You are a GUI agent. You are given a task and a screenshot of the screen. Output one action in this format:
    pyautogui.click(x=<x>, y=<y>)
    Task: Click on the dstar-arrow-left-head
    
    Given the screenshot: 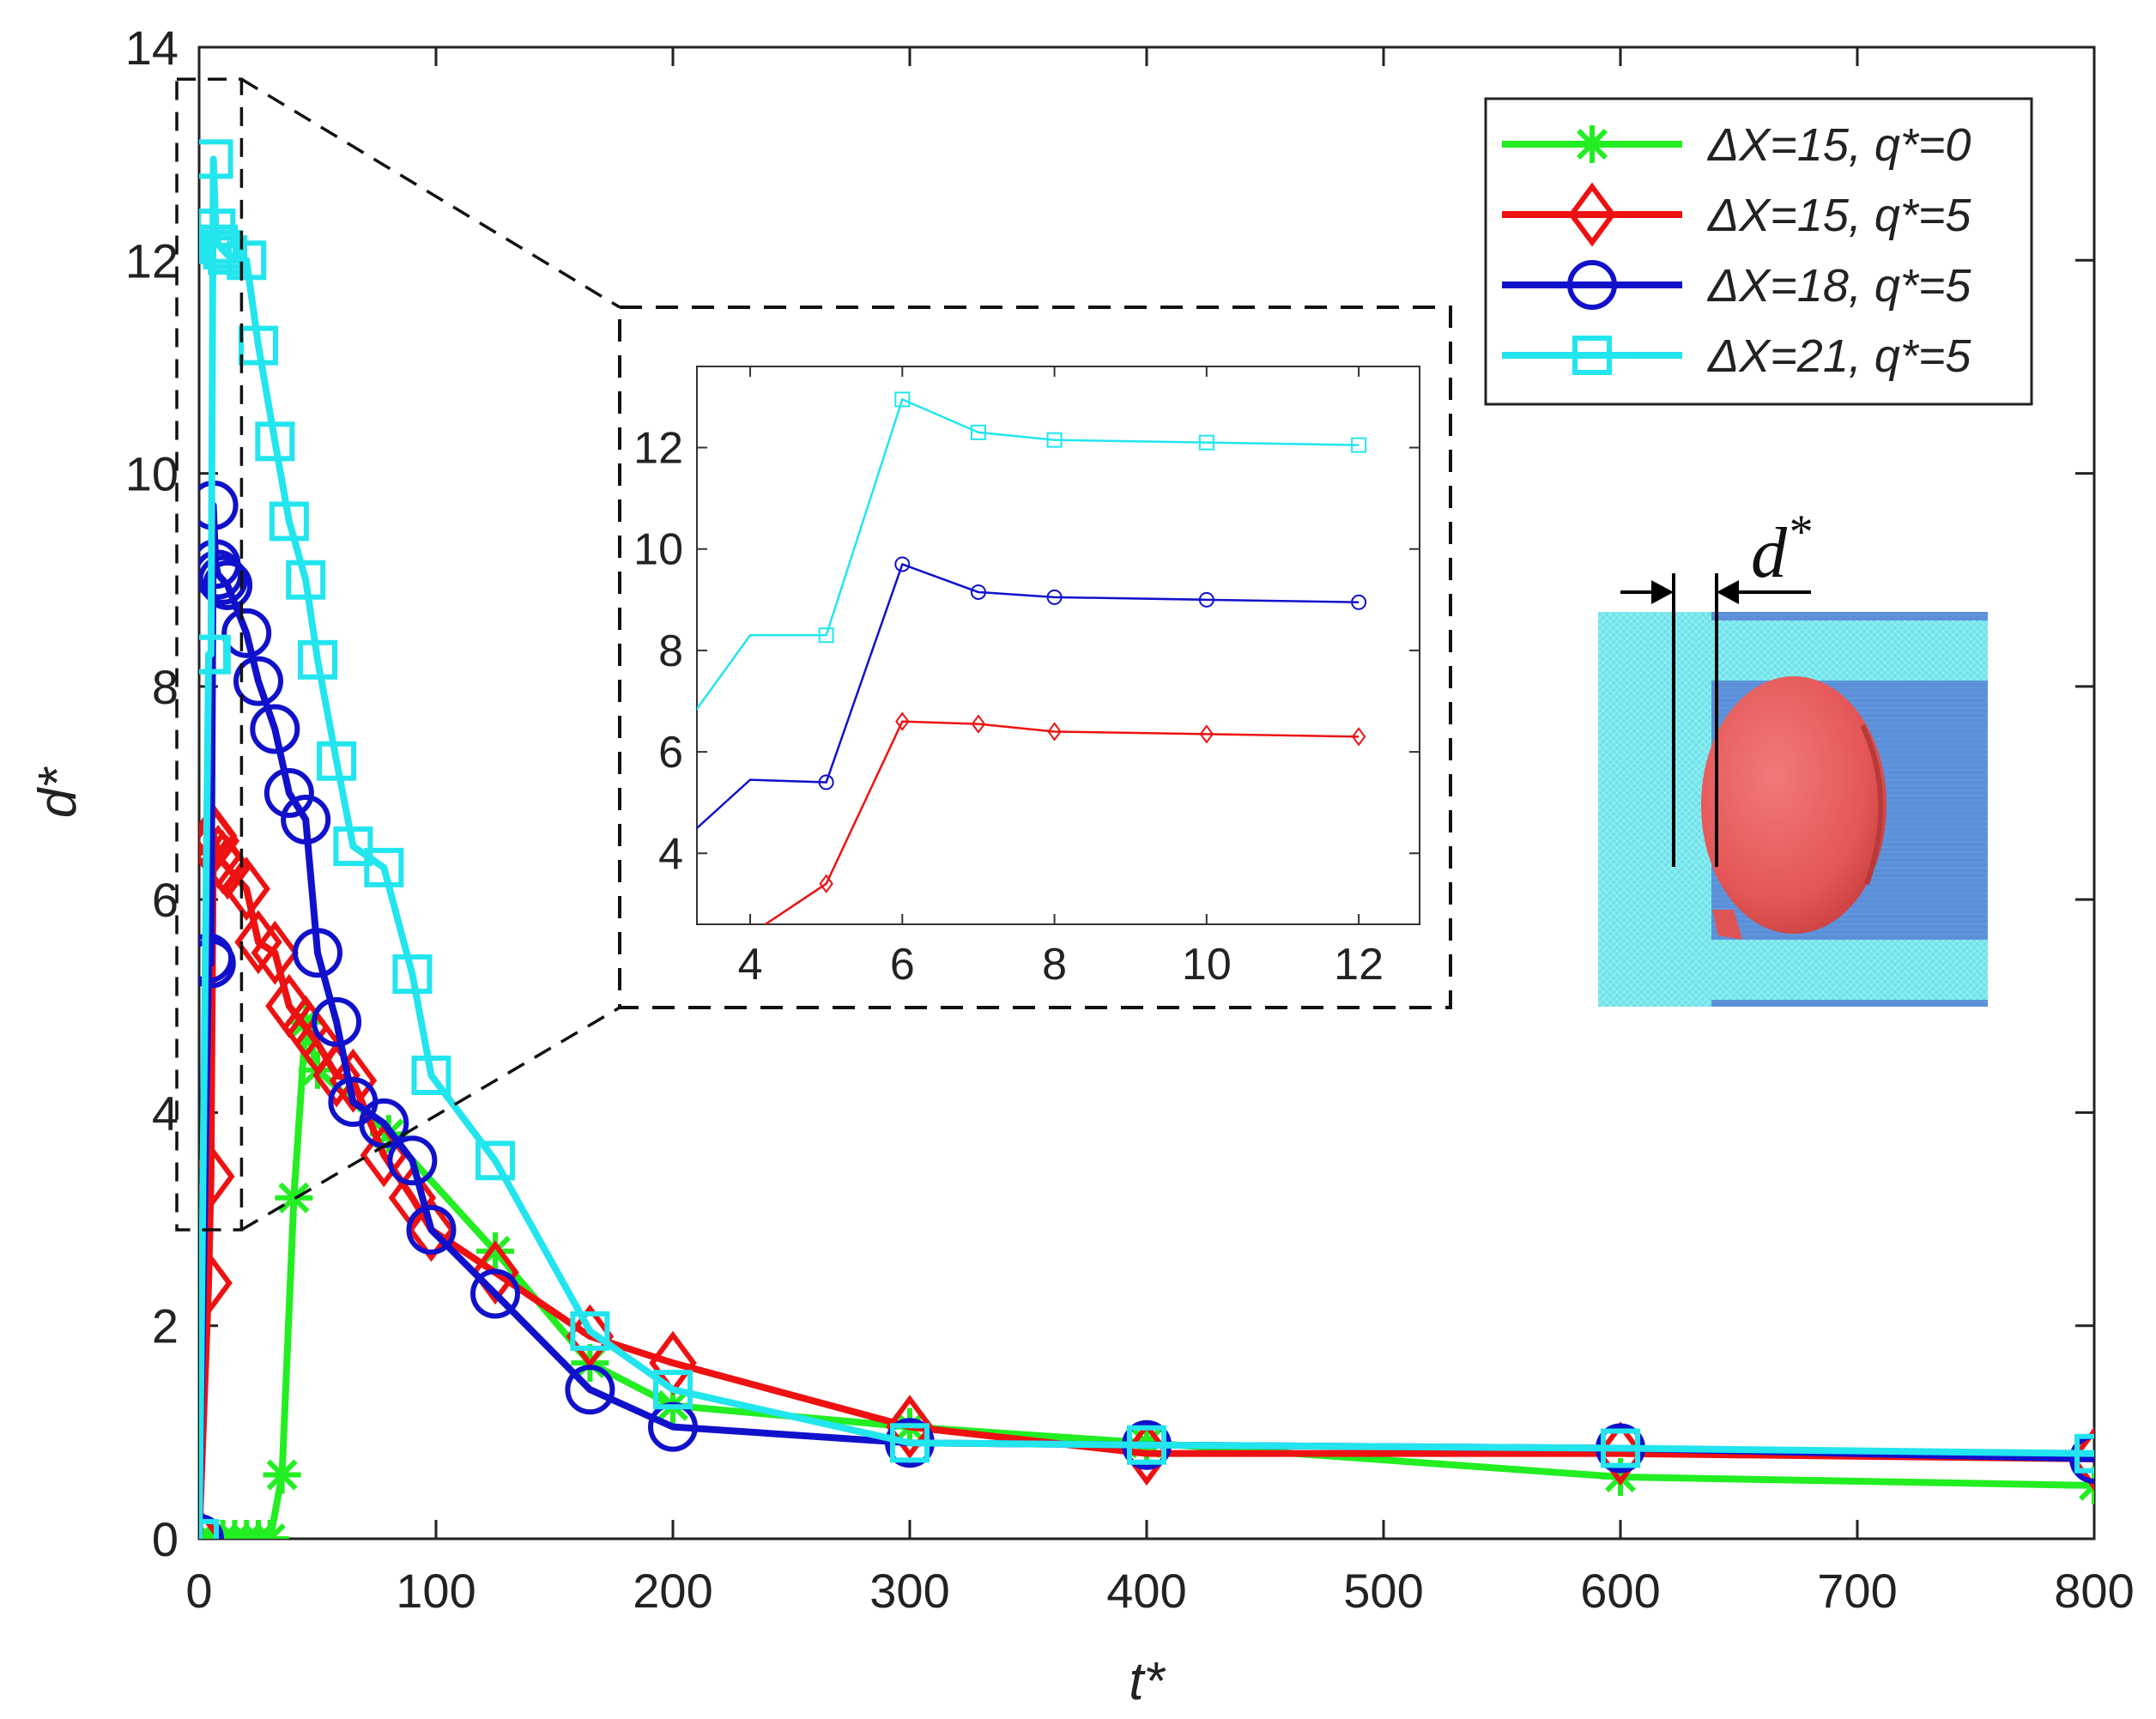 What is the action you would take?
    pyautogui.click(x=1662, y=592)
    